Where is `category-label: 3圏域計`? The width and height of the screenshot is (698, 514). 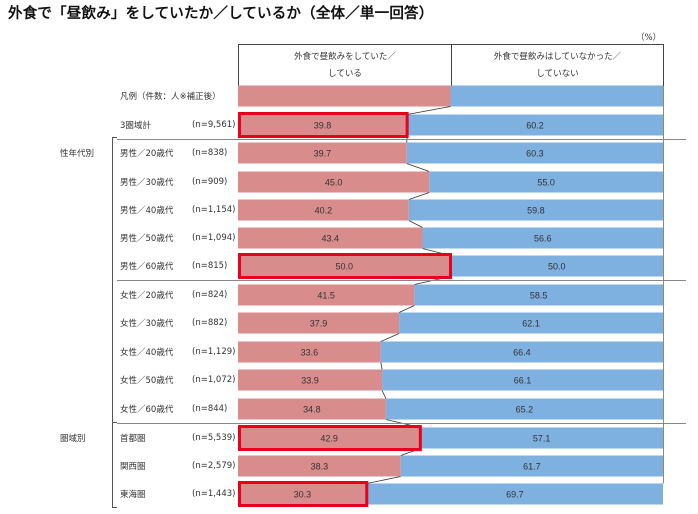
category-label: 3圏域計 is located at coordinates (135, 126).